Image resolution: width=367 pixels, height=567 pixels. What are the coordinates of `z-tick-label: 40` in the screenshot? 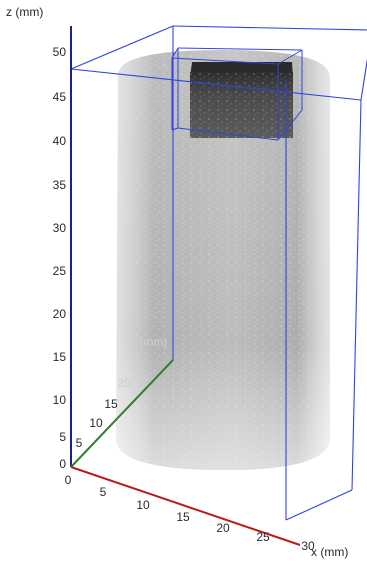 It's located at (60, 141).